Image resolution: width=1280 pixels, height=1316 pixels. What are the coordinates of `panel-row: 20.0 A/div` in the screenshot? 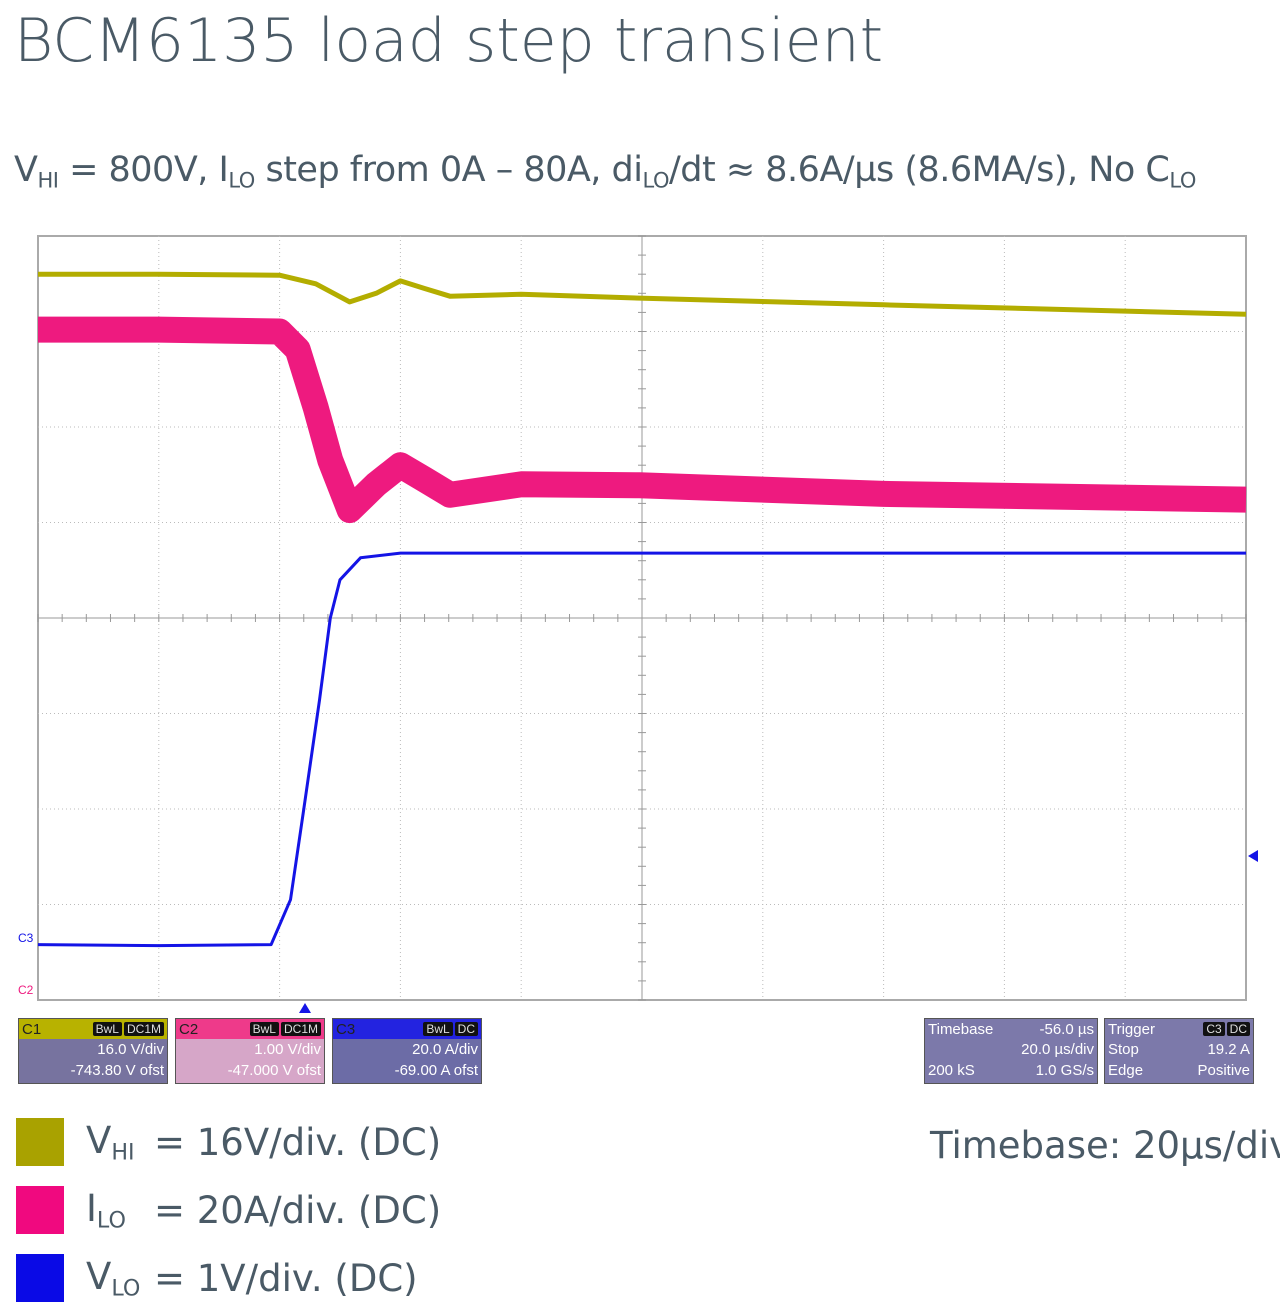 It's located at (407, 1049).